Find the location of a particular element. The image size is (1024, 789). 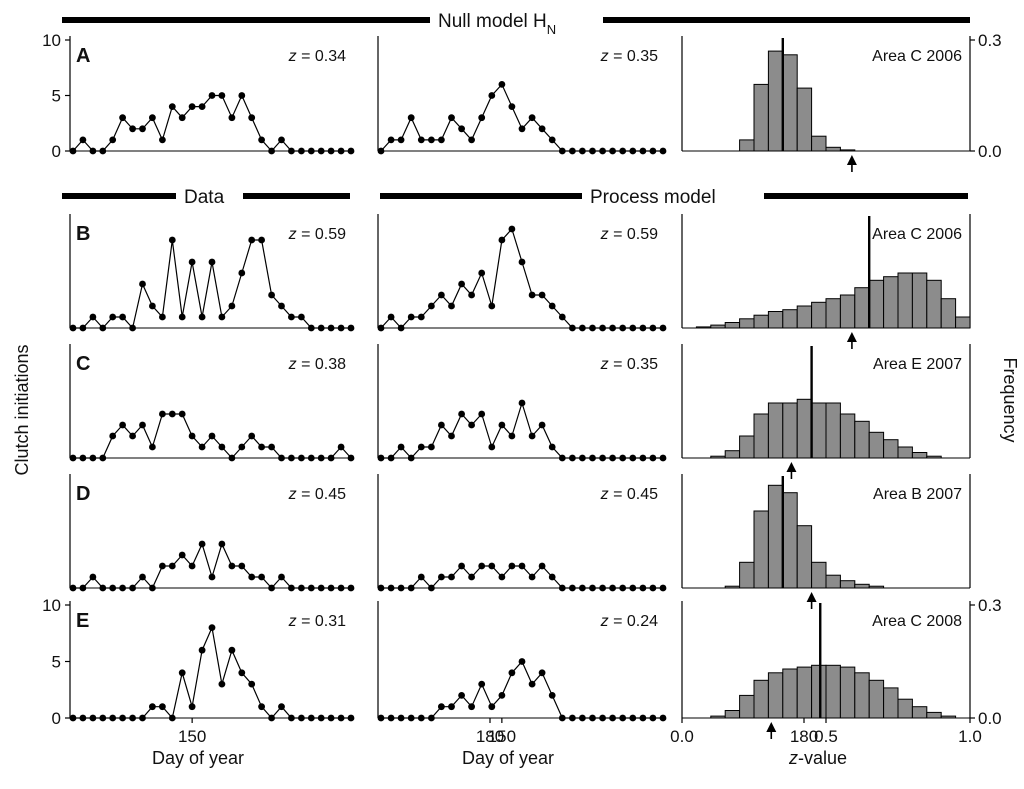

arrow-marker is located at coordinates (851, 337).